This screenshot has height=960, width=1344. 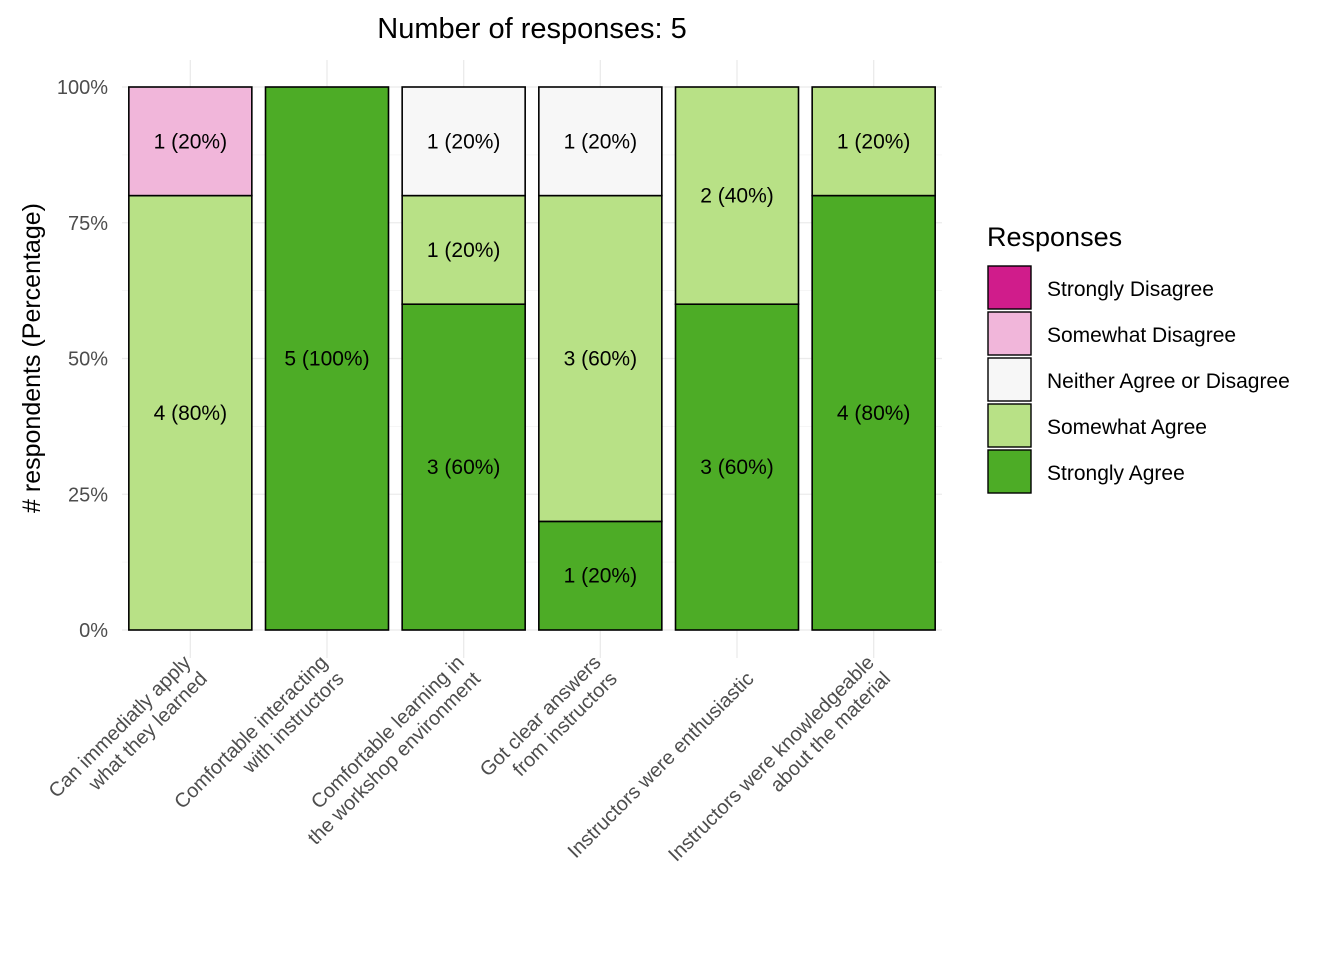 I want to click on legend-entry: Strongly Agree, so click(x=1116, y=473).